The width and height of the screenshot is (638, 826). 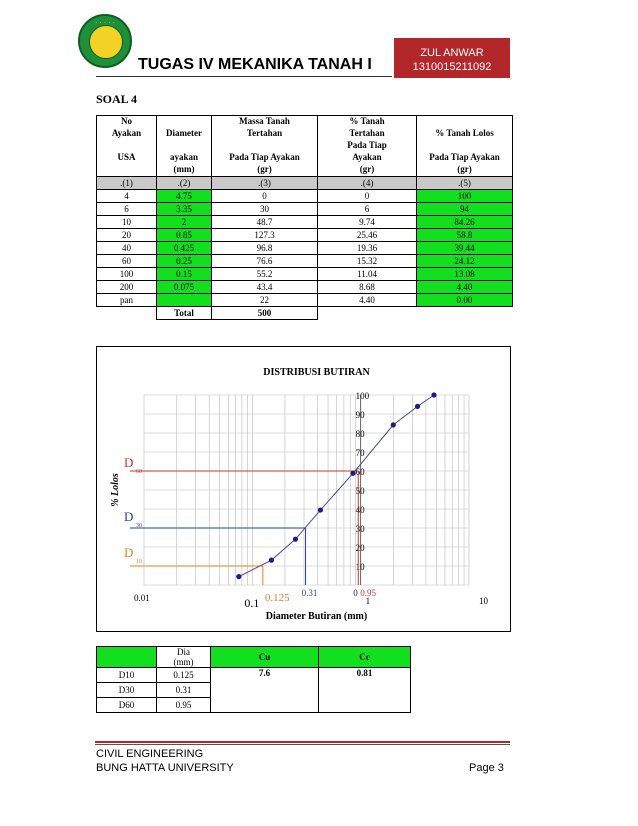 I want to click on table-row: 200 0.075 43.4 8.68 4.40, so click(x=304, y=287).